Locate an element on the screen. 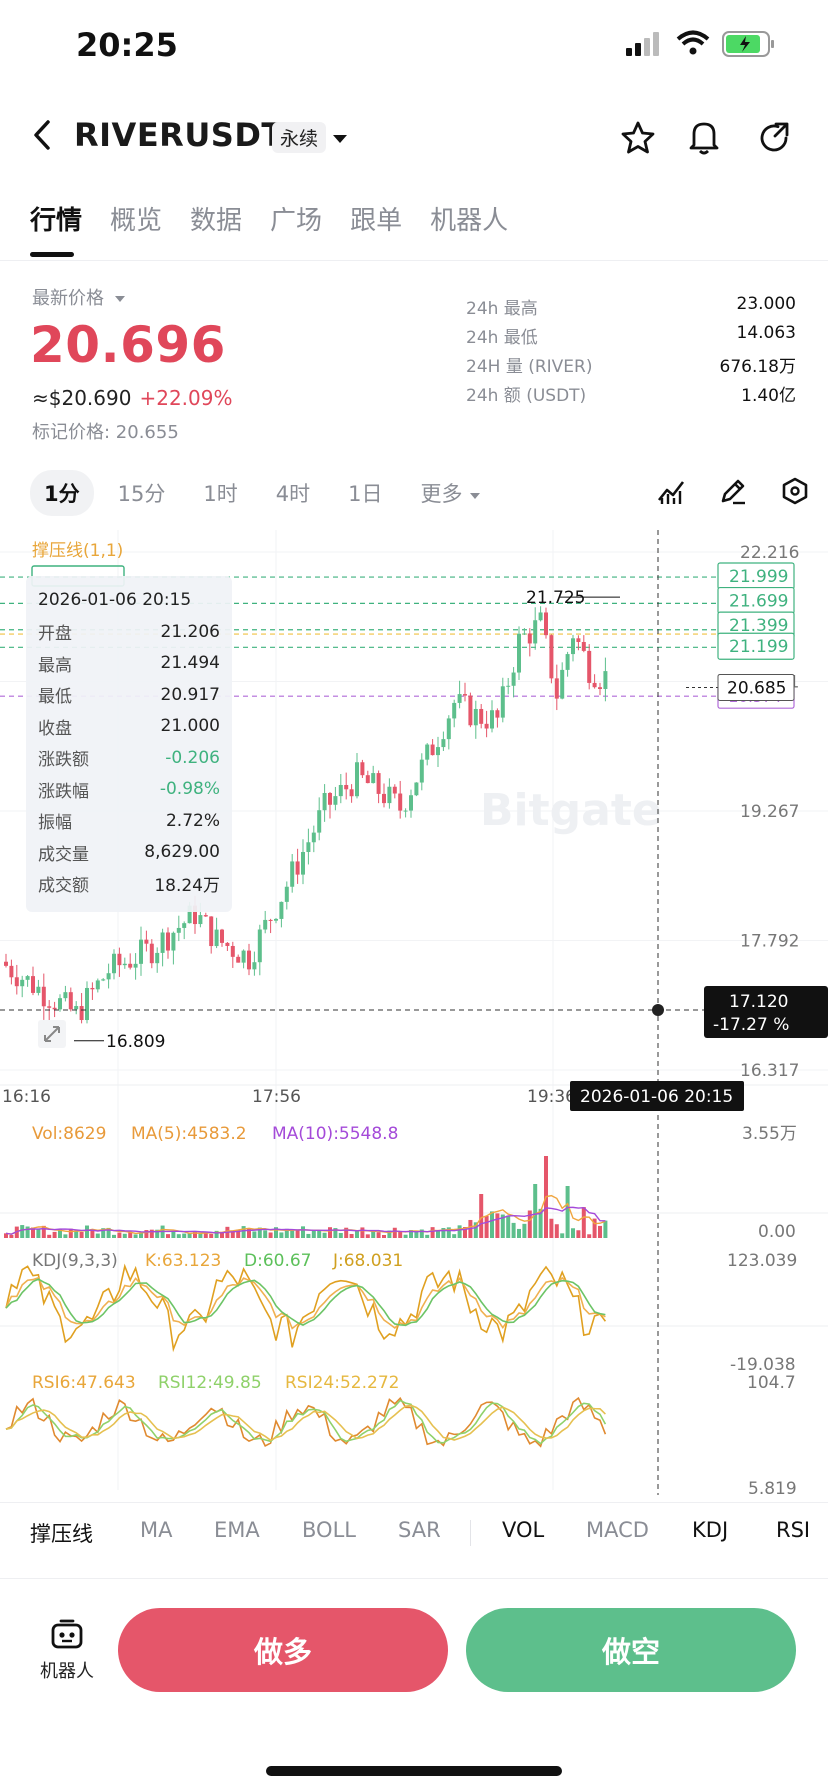 Image resolution: width=828 pixels, height=1792 pixels. draw-pen-icon is located at coordinates (733, 493).